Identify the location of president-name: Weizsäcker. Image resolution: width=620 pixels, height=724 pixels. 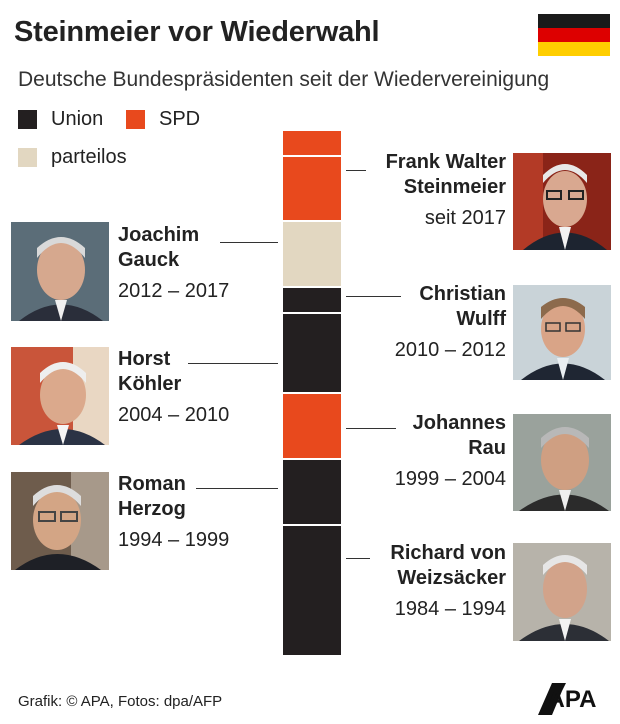
(451, 578).